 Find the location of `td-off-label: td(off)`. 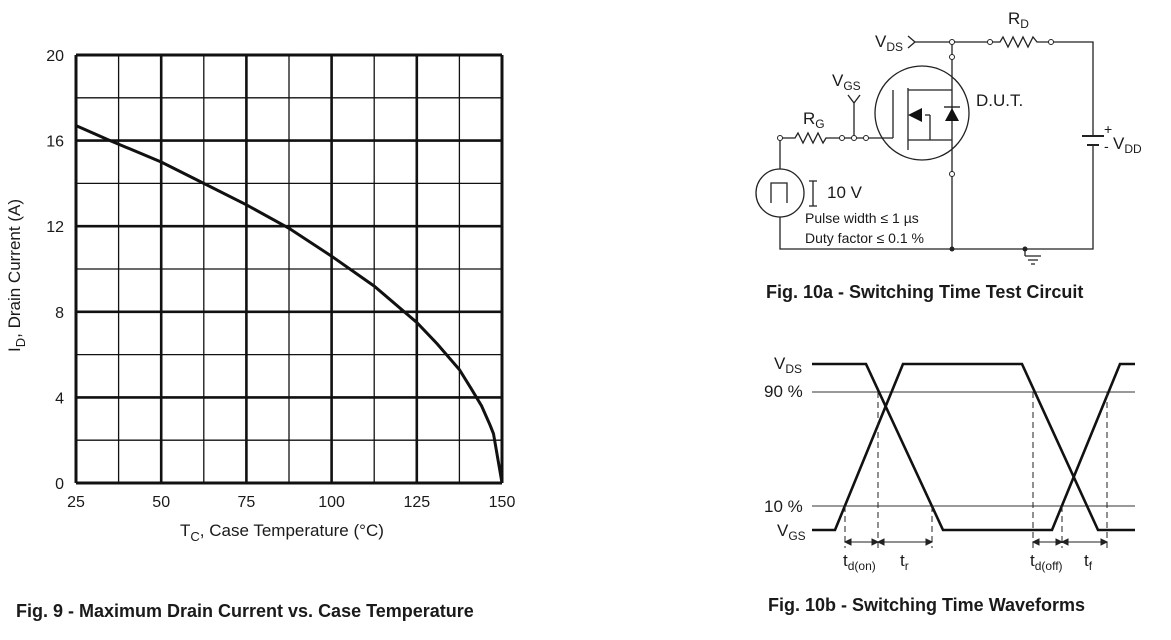

td-off-label: td(off) is located at coordinates (1046, 562).